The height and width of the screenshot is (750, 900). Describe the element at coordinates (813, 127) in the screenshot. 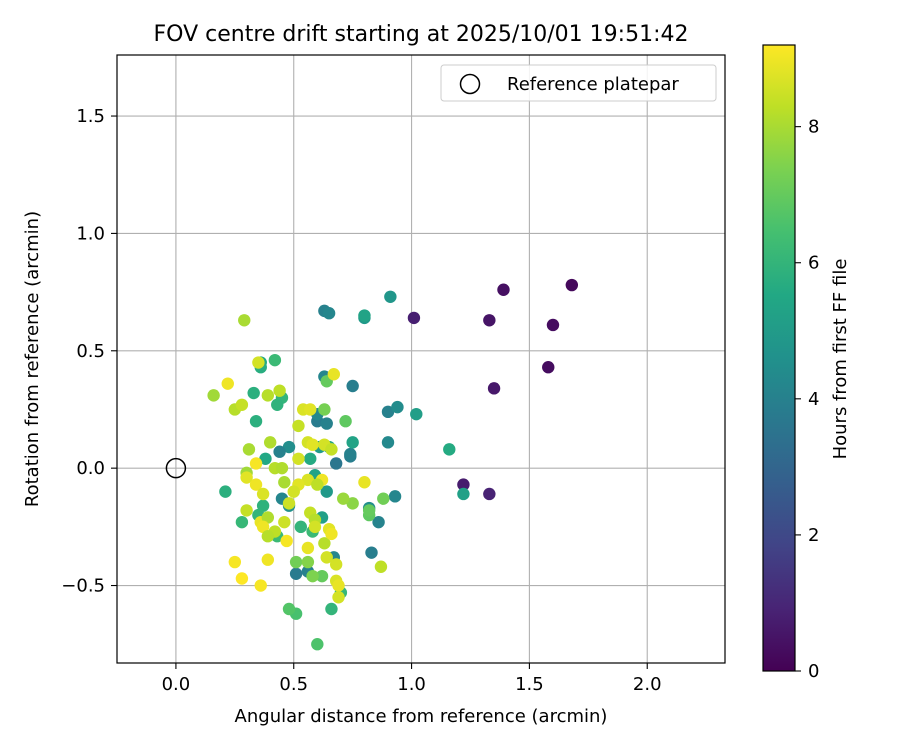

I see `colorbar-tick-label: 8` at that location.